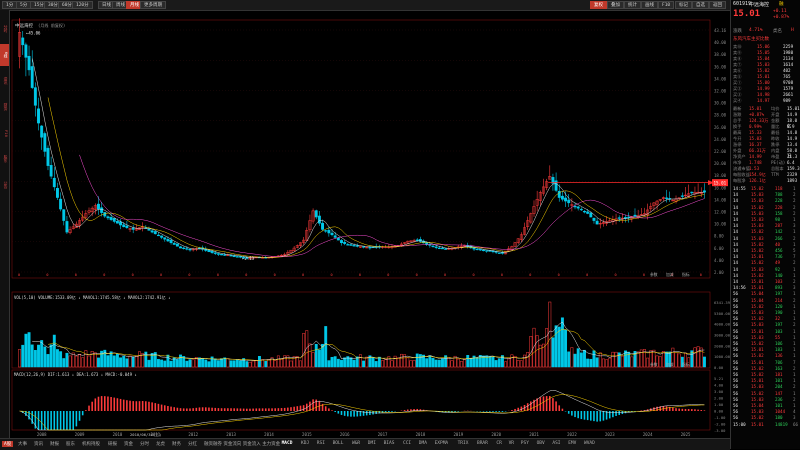 The image size is (800, 450). What do you see at coordinates (271, 444) in the screenshot?
I see `indicator-tab: 主力资金` at bounding box center [271, 444].